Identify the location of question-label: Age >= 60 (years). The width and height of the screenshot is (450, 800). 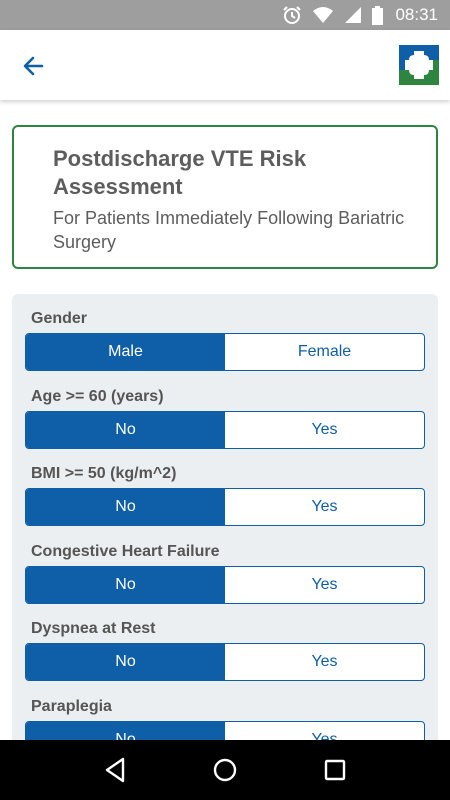
(97, 396).